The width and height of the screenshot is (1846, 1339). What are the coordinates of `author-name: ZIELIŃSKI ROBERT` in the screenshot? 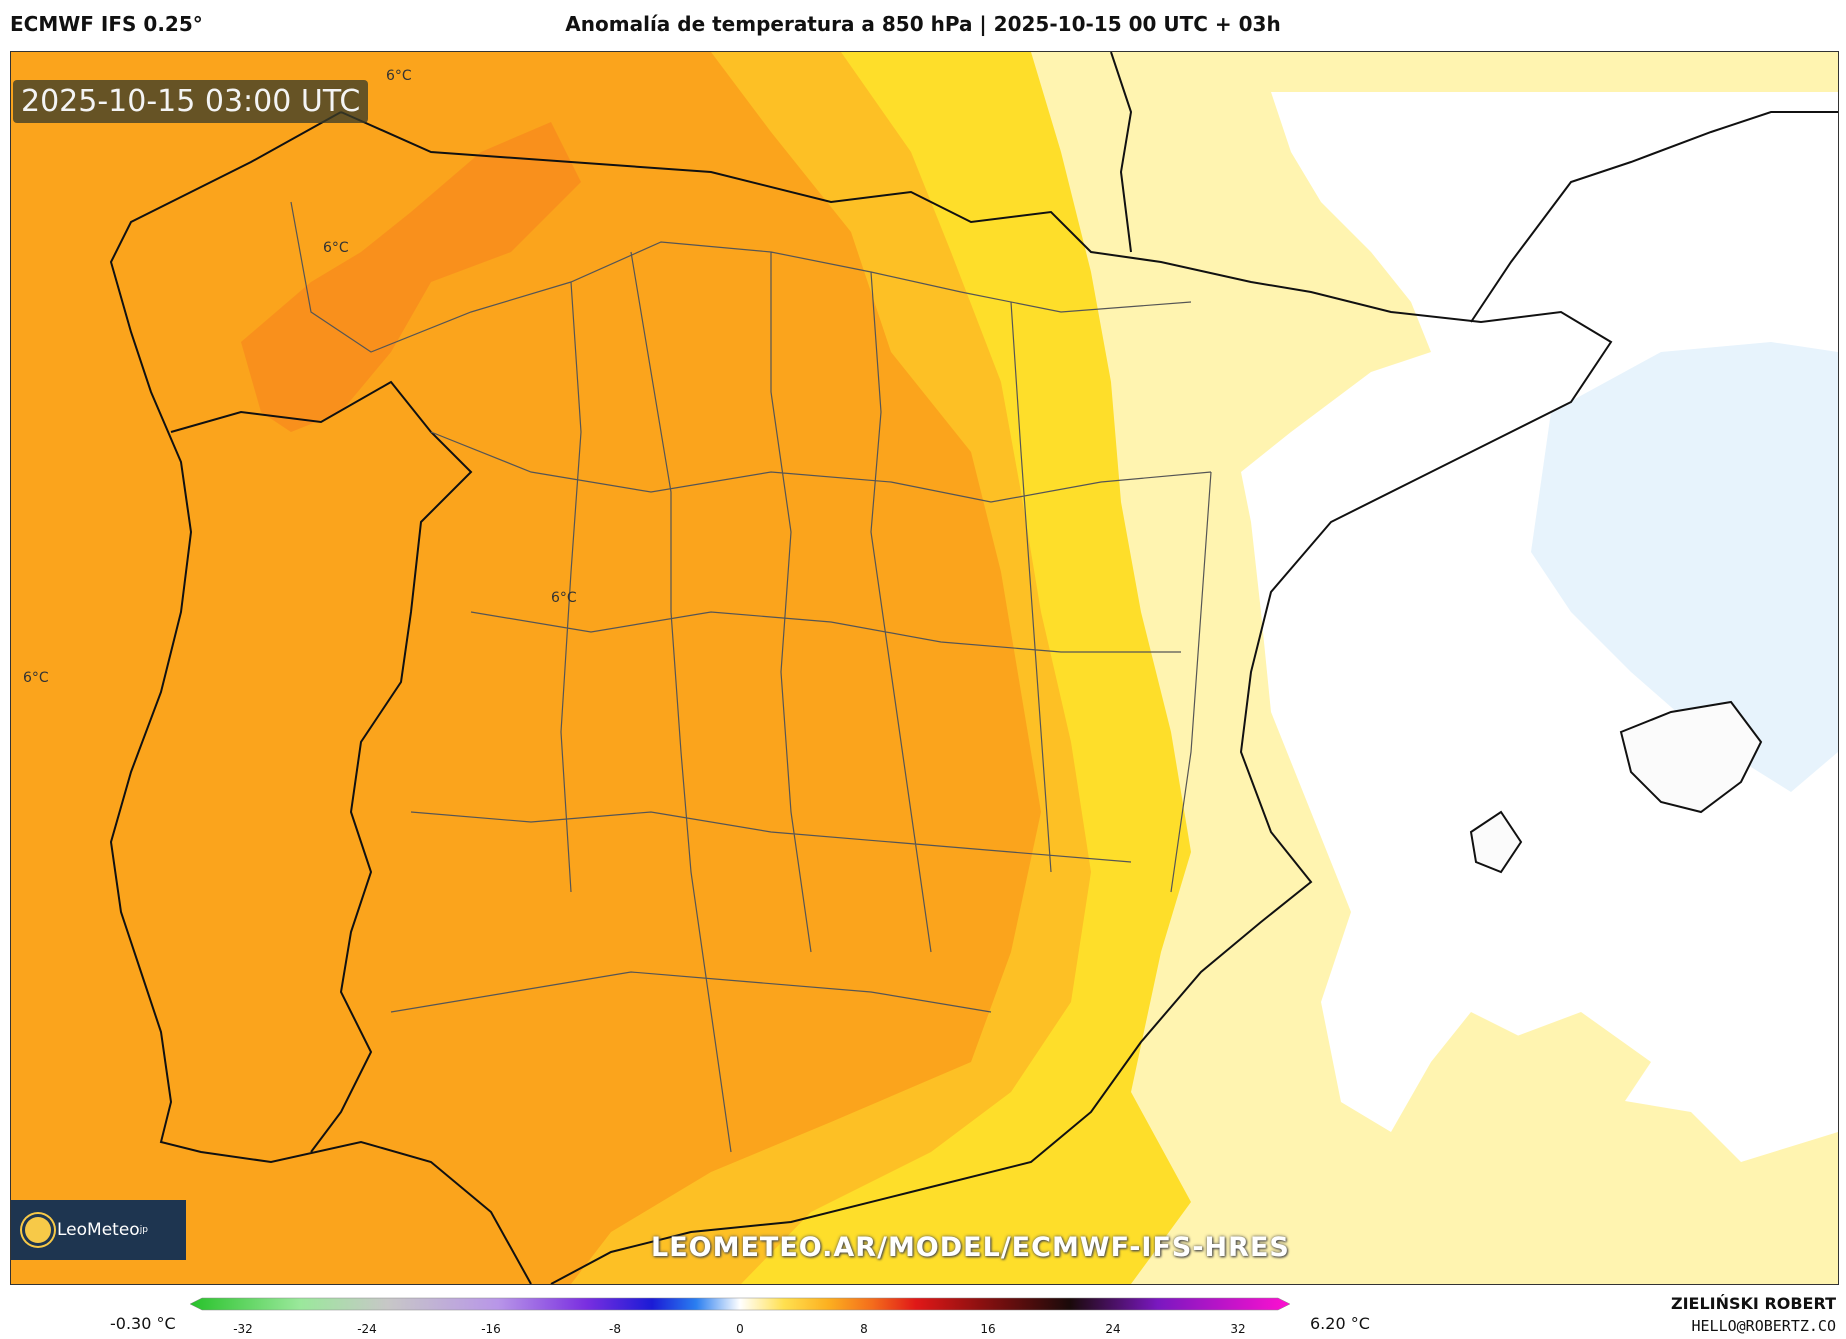 It's located at (1753, 1303).